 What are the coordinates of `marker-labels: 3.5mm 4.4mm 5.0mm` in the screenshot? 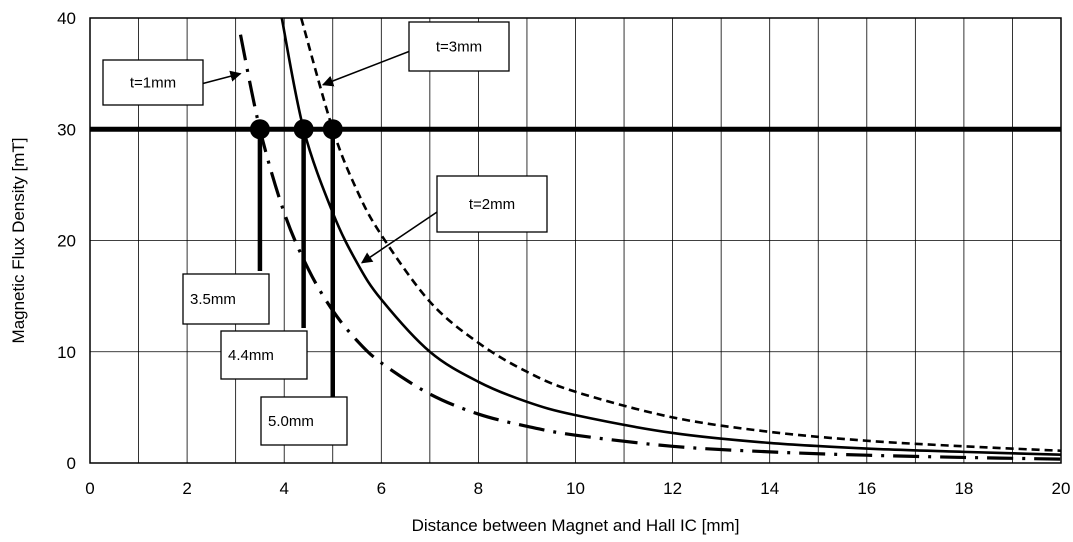 It's located at (265, 359).